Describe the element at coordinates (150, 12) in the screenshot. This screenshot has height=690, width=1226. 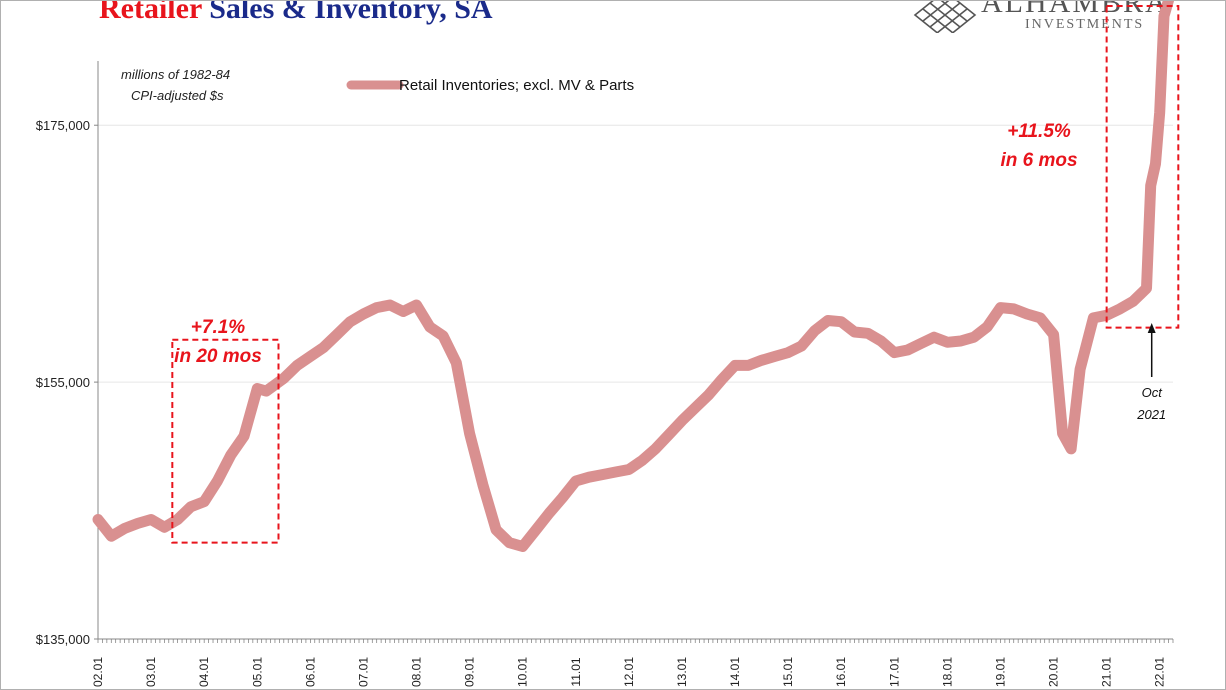
I see `title-part-red: Retailer` at that location.